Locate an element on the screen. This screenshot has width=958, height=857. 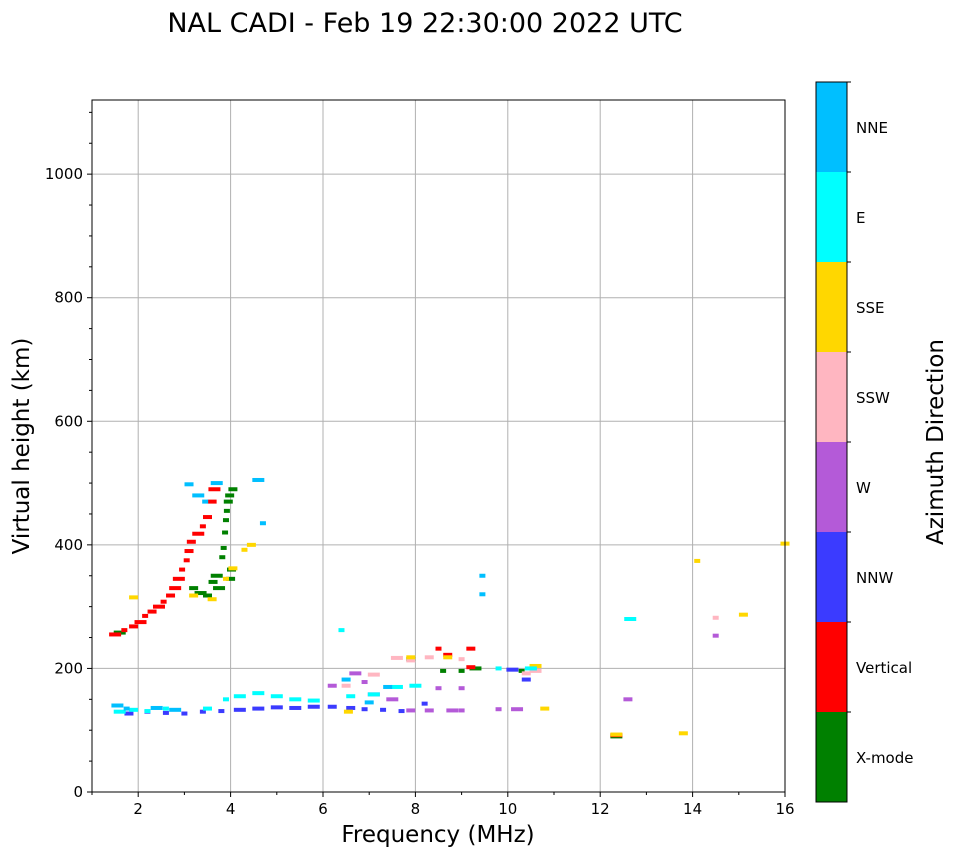
y-axis-label: Virtual height (km) is located at coordinates (22, 446).